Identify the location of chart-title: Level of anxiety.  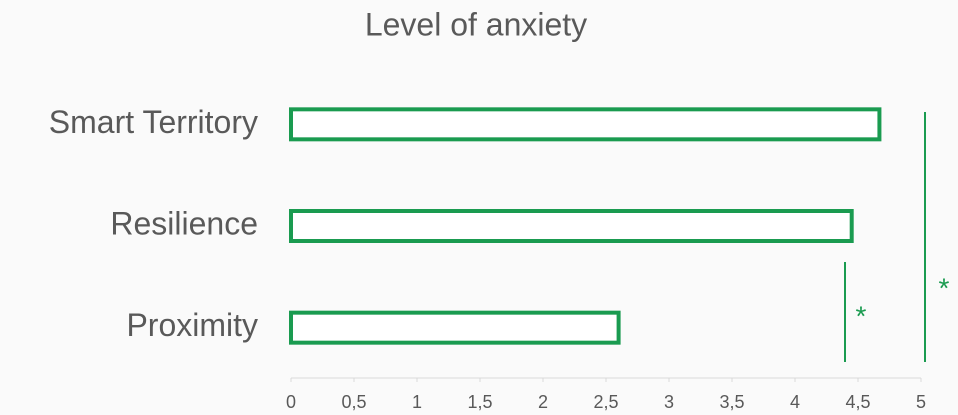
(476, 24).